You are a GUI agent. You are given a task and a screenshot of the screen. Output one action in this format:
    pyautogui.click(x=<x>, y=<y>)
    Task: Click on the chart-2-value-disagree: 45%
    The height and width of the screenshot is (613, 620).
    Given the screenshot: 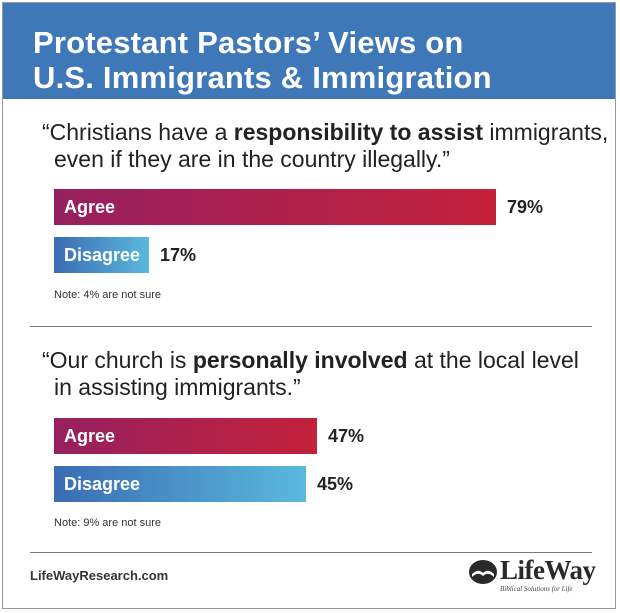 What is the action you would take?
    pyautogui.click(x=335, y=484)
    